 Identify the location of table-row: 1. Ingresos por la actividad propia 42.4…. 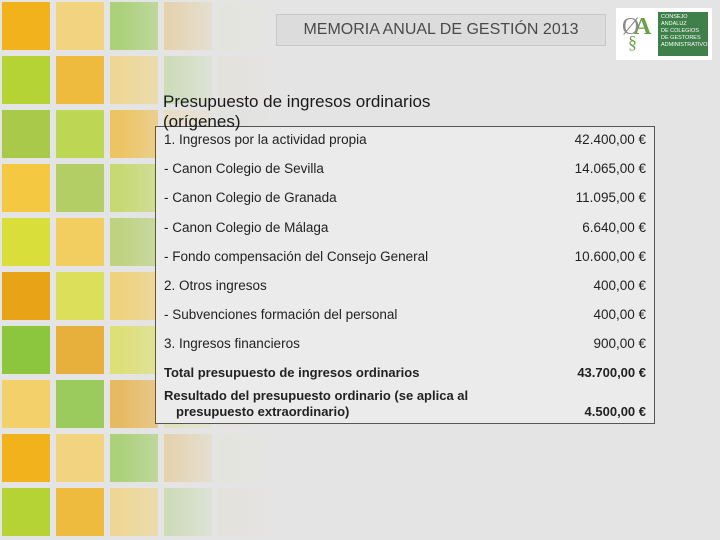
(405, 139).